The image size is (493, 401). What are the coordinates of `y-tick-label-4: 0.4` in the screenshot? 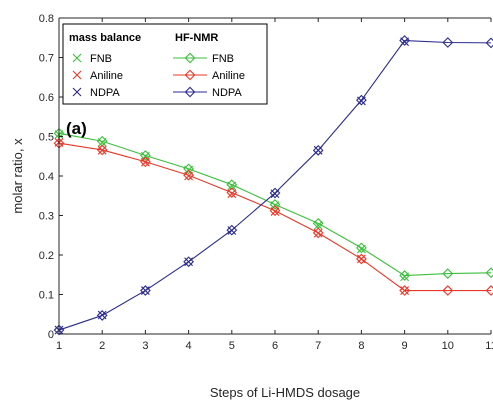 It's located at (46, 177).